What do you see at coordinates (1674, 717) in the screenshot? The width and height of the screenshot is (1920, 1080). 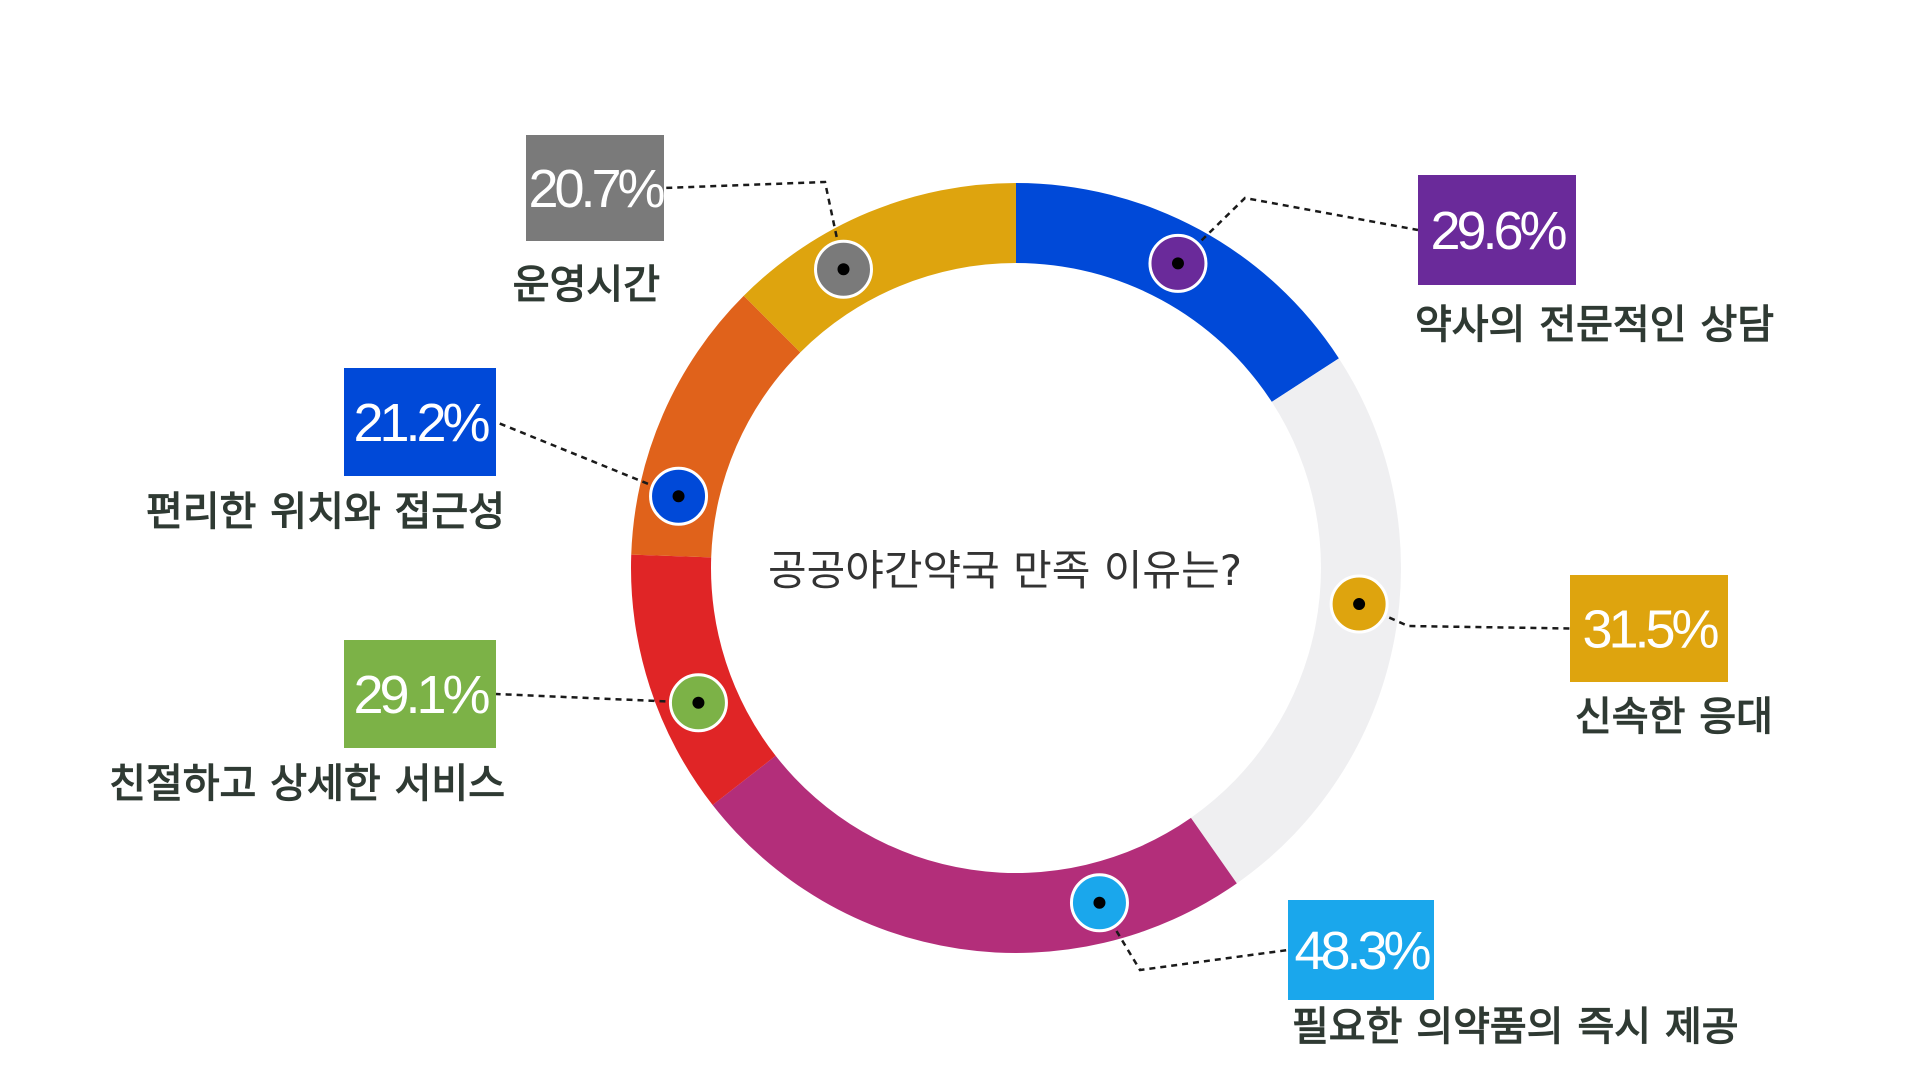 I see `category-label-2: 신속한 응대` at bounding box center [1674, 717].